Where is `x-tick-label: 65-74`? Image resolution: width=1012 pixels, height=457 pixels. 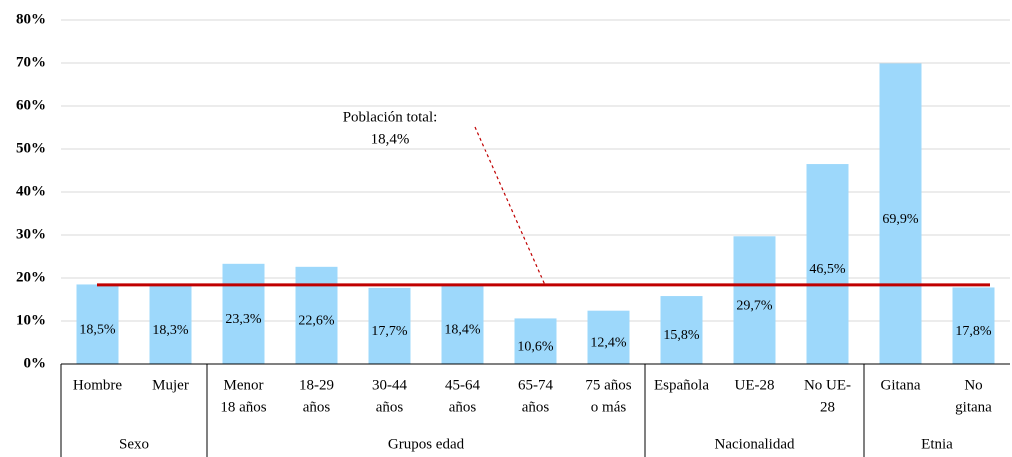
x-tick-label: 65-74 is located at coordinates (535, 385).